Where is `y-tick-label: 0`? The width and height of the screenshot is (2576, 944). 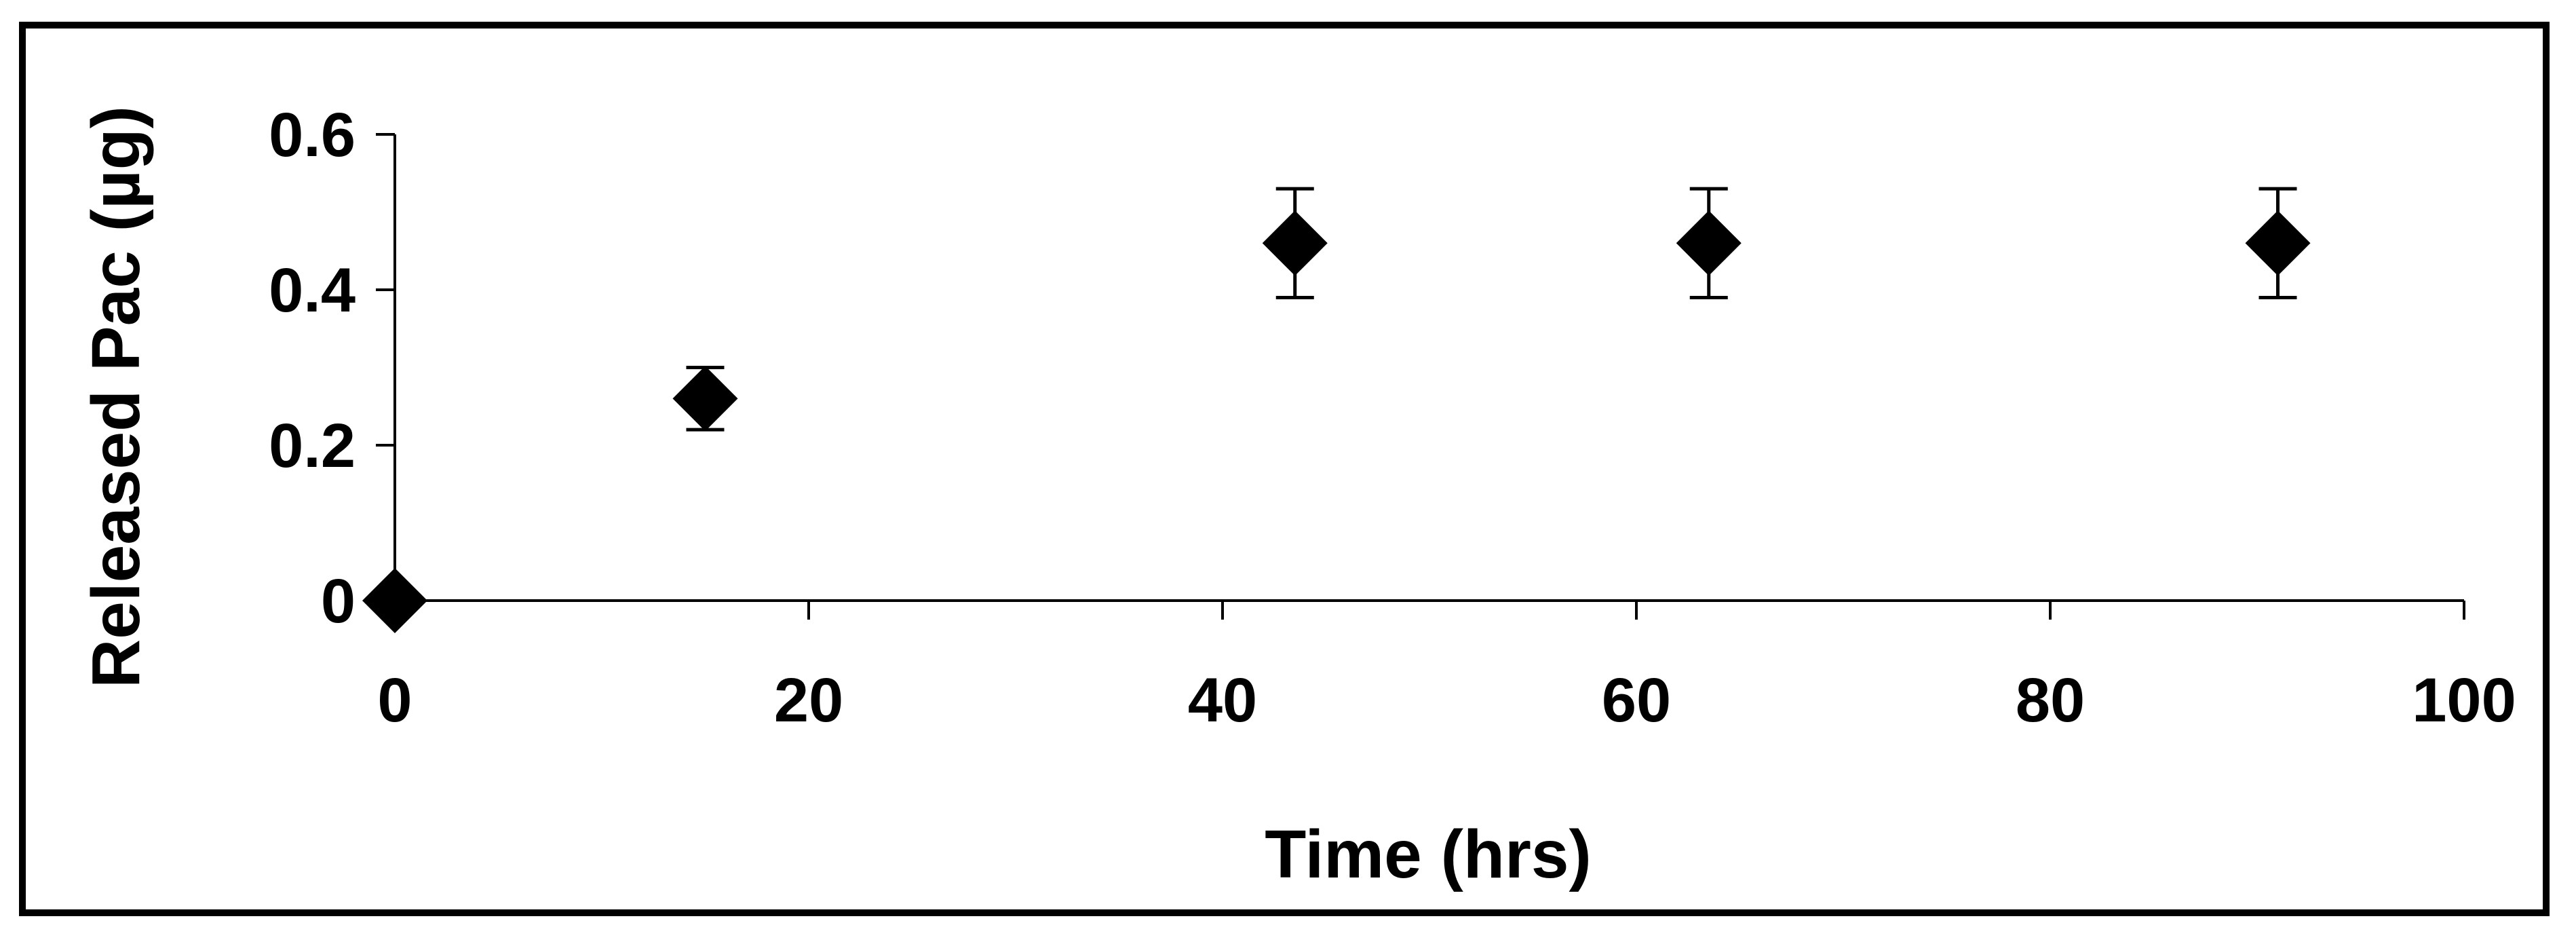 y-tick-label: 0 is located at coordinates (338, 601).